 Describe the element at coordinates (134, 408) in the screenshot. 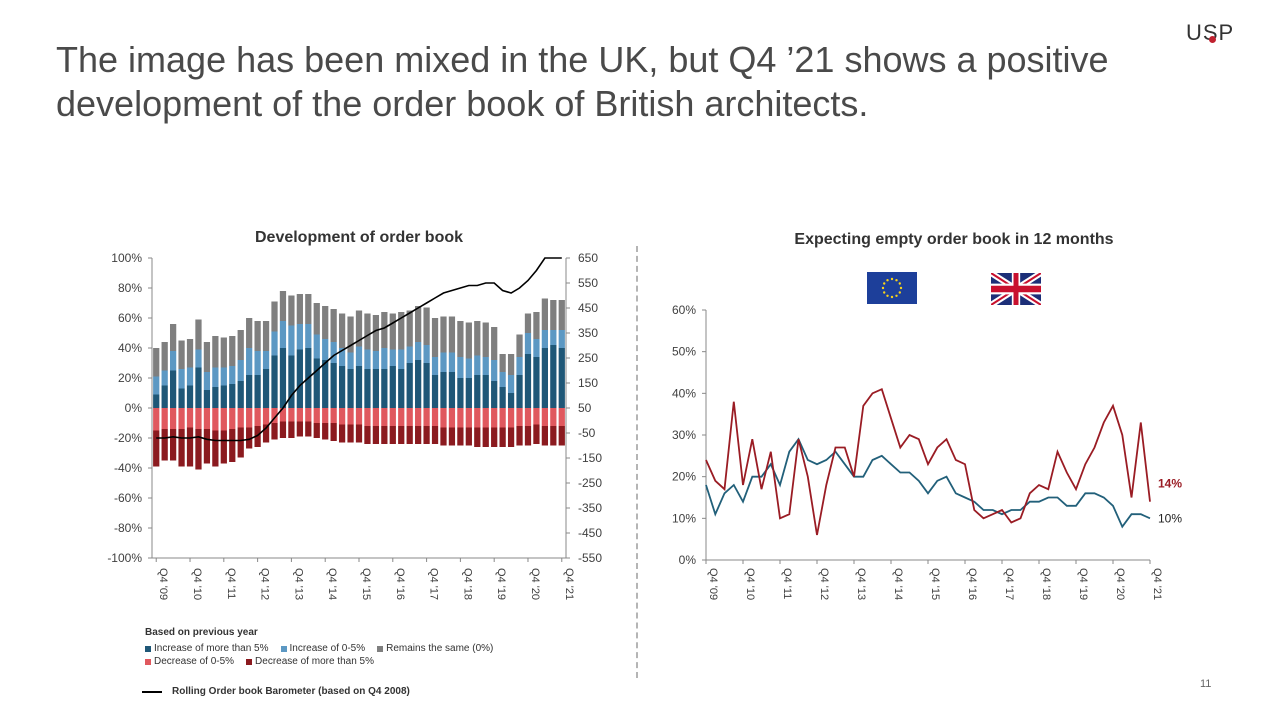

I see `y-tick-label: 0%` at that location.